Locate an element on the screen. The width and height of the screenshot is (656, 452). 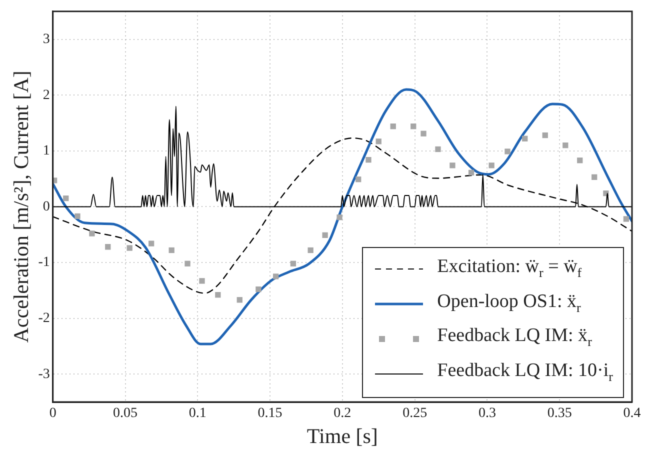
y-tick-label: 2 is located at coordinates (46, 95).